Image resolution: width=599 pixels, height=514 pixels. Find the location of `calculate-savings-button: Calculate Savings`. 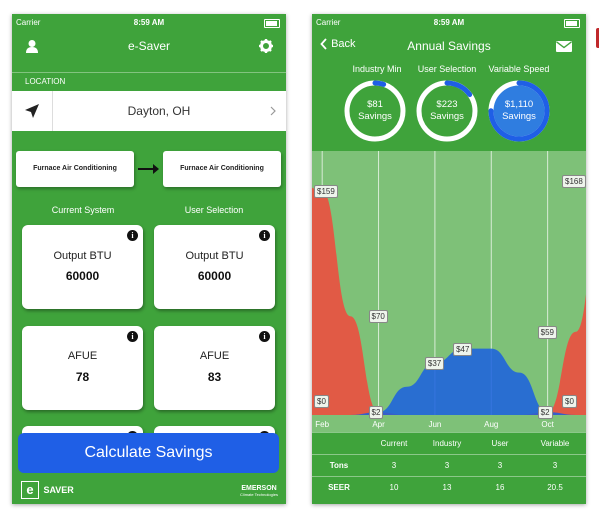

calculate-savings-button: Calculate Savings is located at coordinates (148, 453).